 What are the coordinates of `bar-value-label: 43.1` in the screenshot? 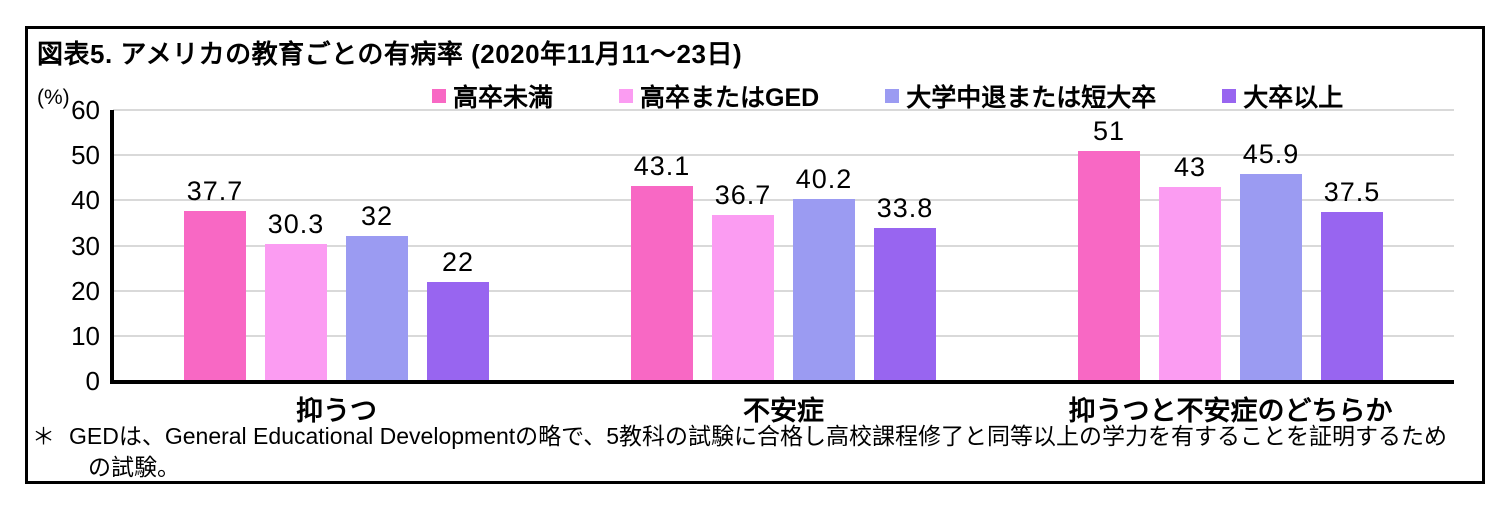 It's located at (662, 166).